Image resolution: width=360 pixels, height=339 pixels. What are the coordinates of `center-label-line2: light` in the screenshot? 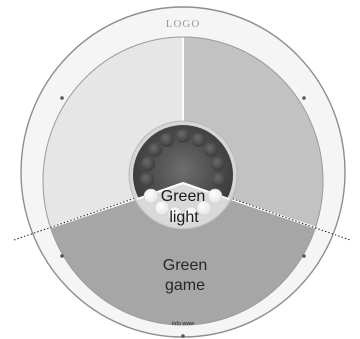 It's located at (184, 217).